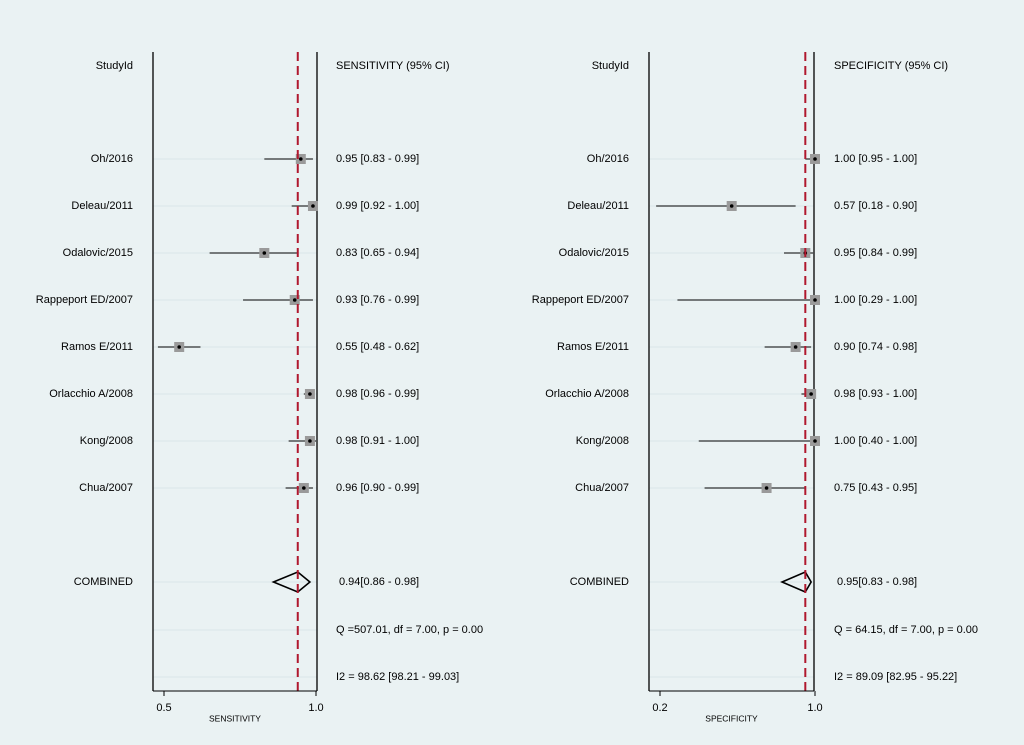 This screenshot has height=745, width=1024. I want to click on study-estimate-text: 0.90 [0.74 - 0.98], so click(875, 347).